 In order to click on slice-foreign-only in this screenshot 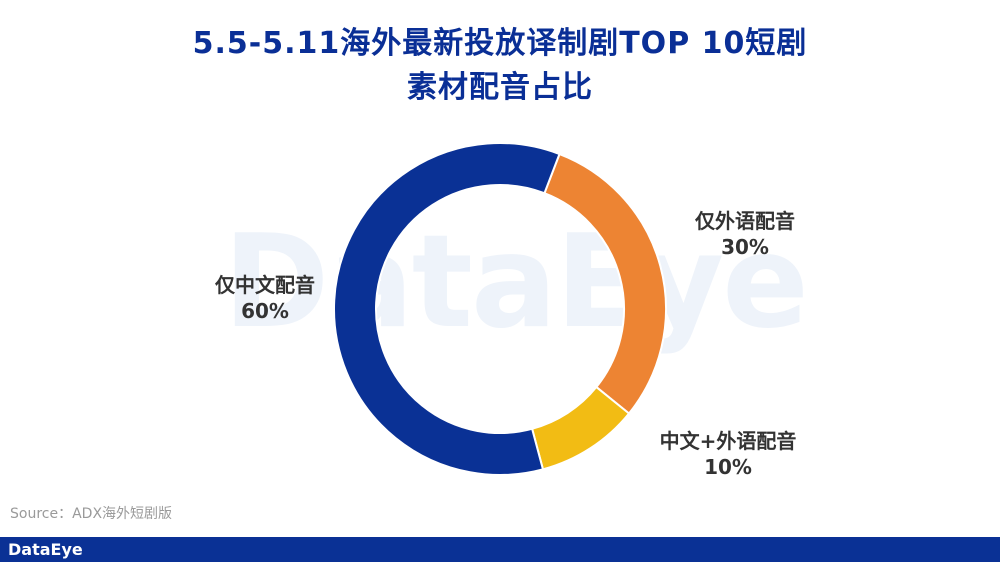, I will do `click(605, 283)`.